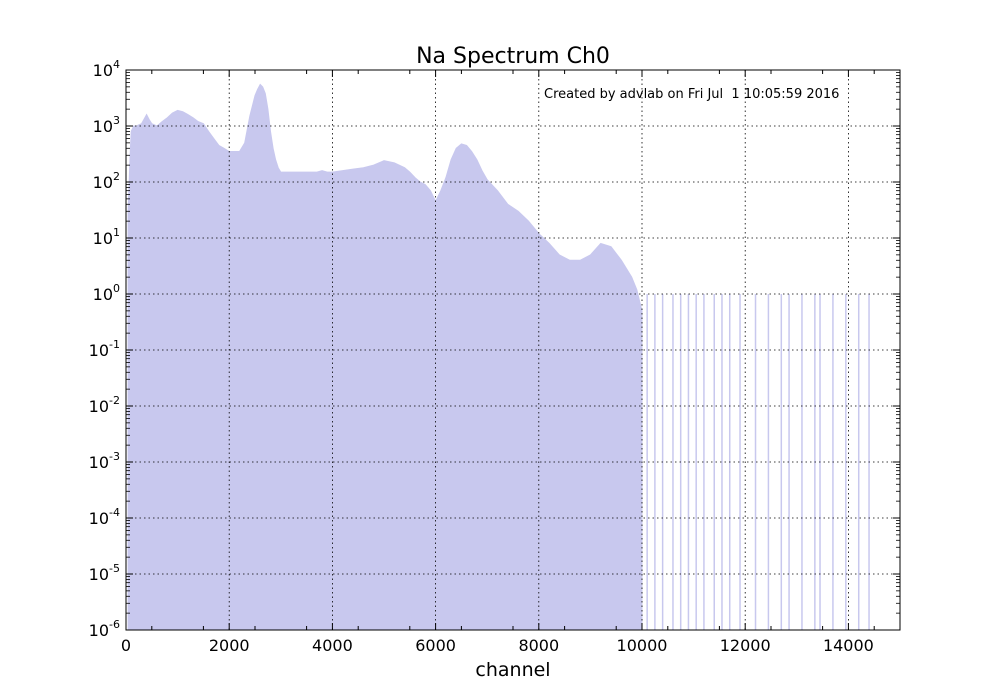 Image resolution: width=1000 pixels, height=700 pixels. I want to click on x-tick-labels: 0 2000 4000 6000 8000 10000 12000 14000, so click(497, 645).